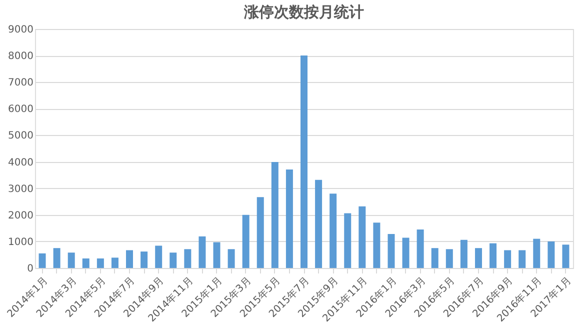 The width and height of the screenshot is (578, 329). I want to click on y-tick-label: 9000, so click(21, 30).